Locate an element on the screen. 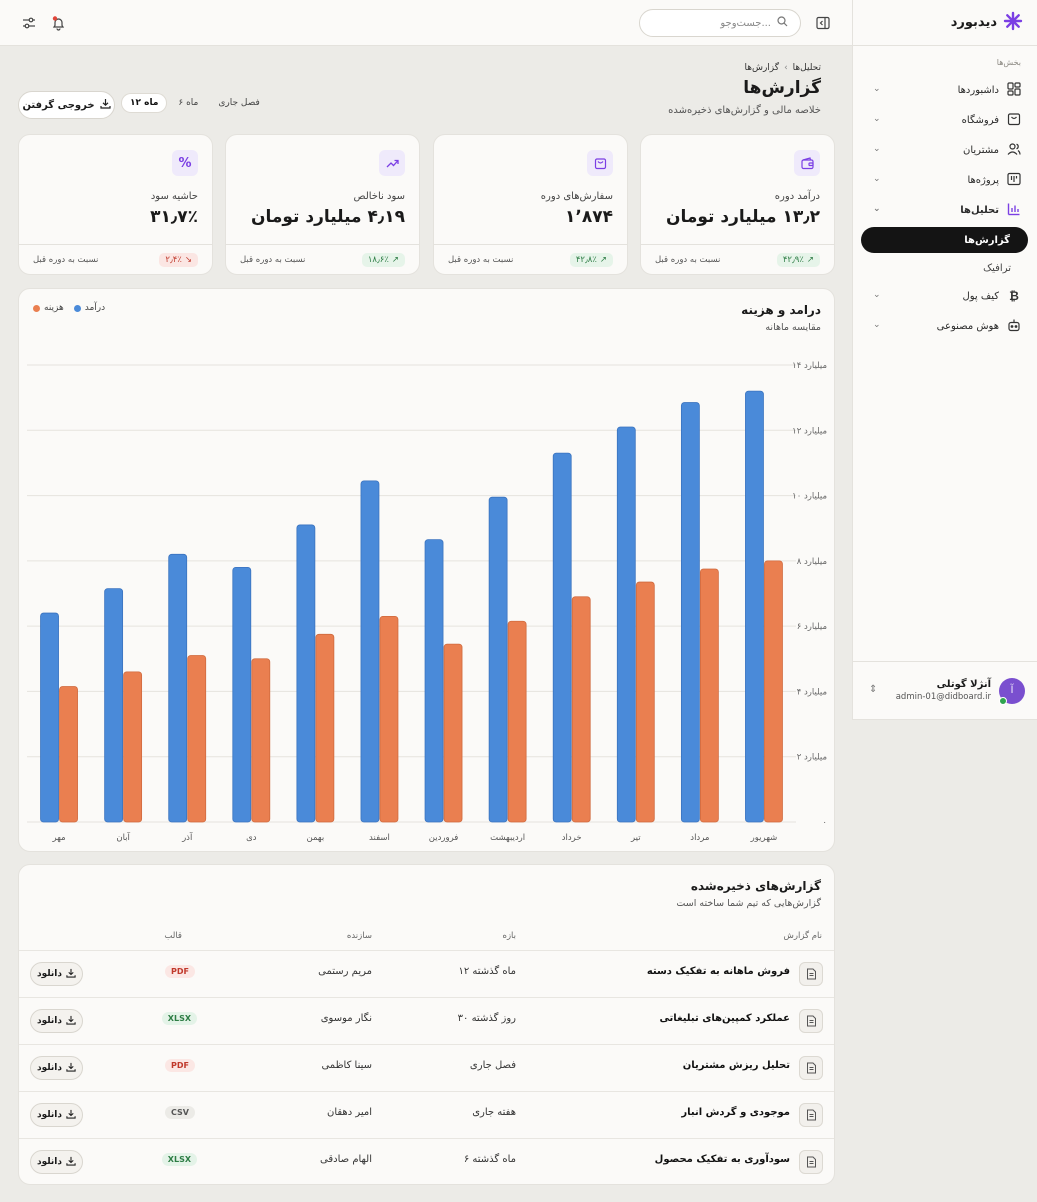  download-label: دانلود is located at coordinates (49, 974).